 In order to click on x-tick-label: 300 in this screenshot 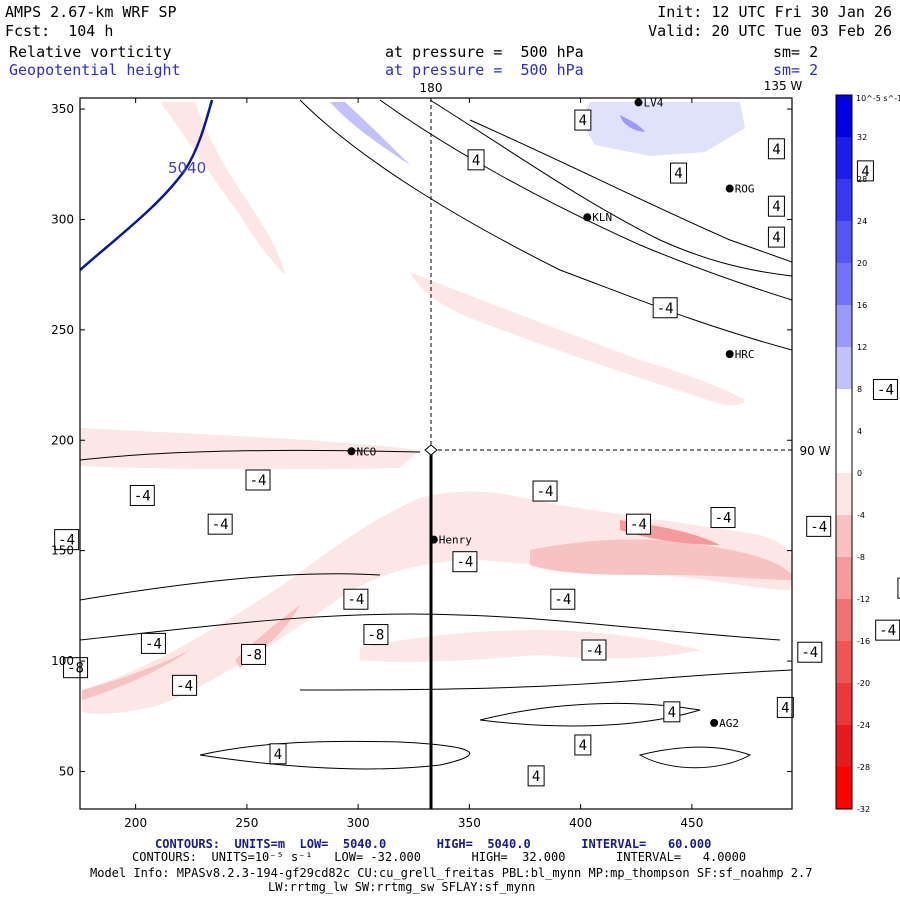, I will do `click(358, 823)`.